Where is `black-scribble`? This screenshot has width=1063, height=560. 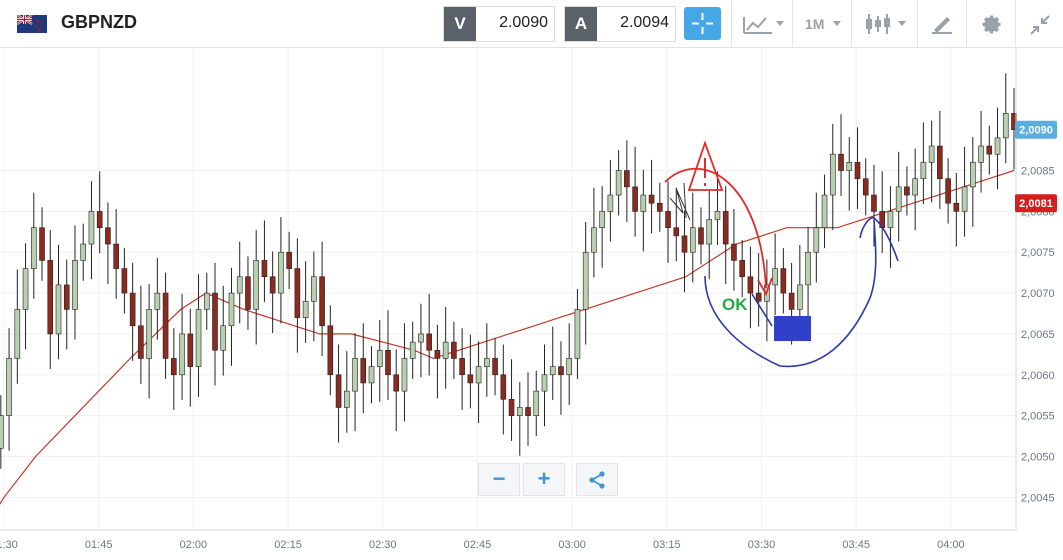
black-scribble is located at coordinates (680, 201).